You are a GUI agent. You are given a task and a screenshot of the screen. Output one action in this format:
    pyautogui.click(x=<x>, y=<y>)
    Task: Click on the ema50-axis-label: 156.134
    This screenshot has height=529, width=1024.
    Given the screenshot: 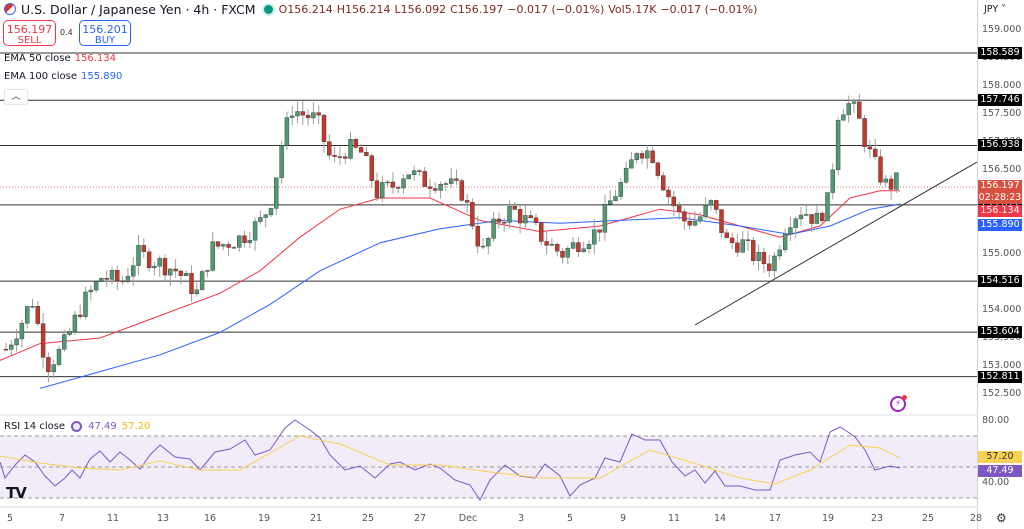 What is the action you would take?
    pyautogui.click(x=1000, y=211)
    